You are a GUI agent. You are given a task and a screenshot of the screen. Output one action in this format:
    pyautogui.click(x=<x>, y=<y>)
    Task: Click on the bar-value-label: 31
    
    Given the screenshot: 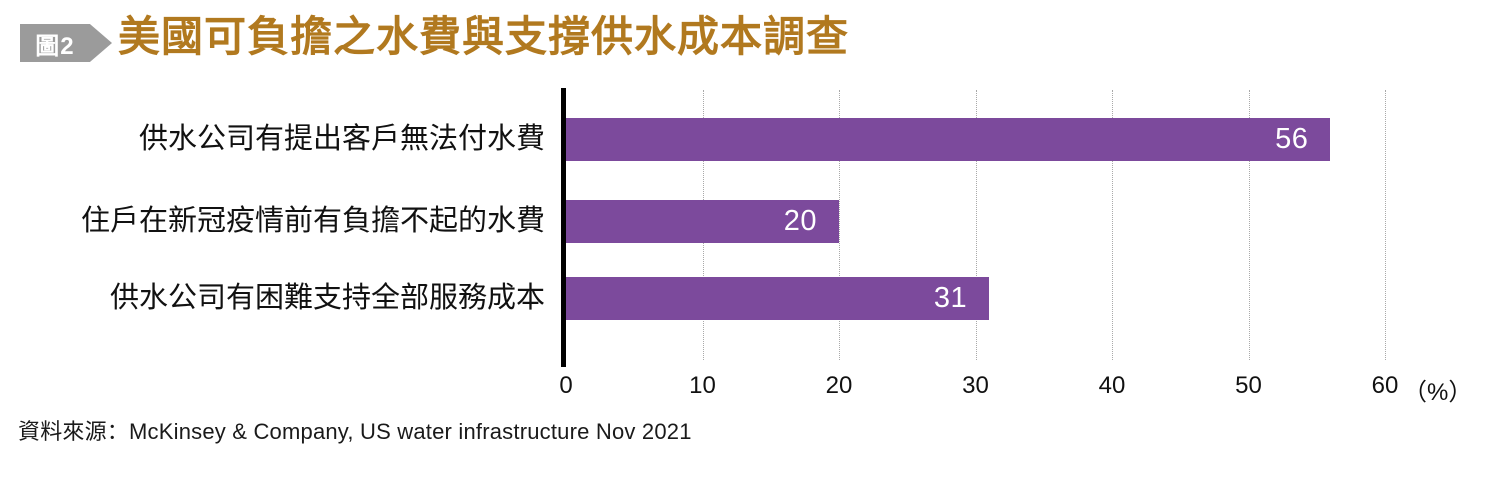 What is the action you would take?
    pyautogui.click(x=950, y=298)
    